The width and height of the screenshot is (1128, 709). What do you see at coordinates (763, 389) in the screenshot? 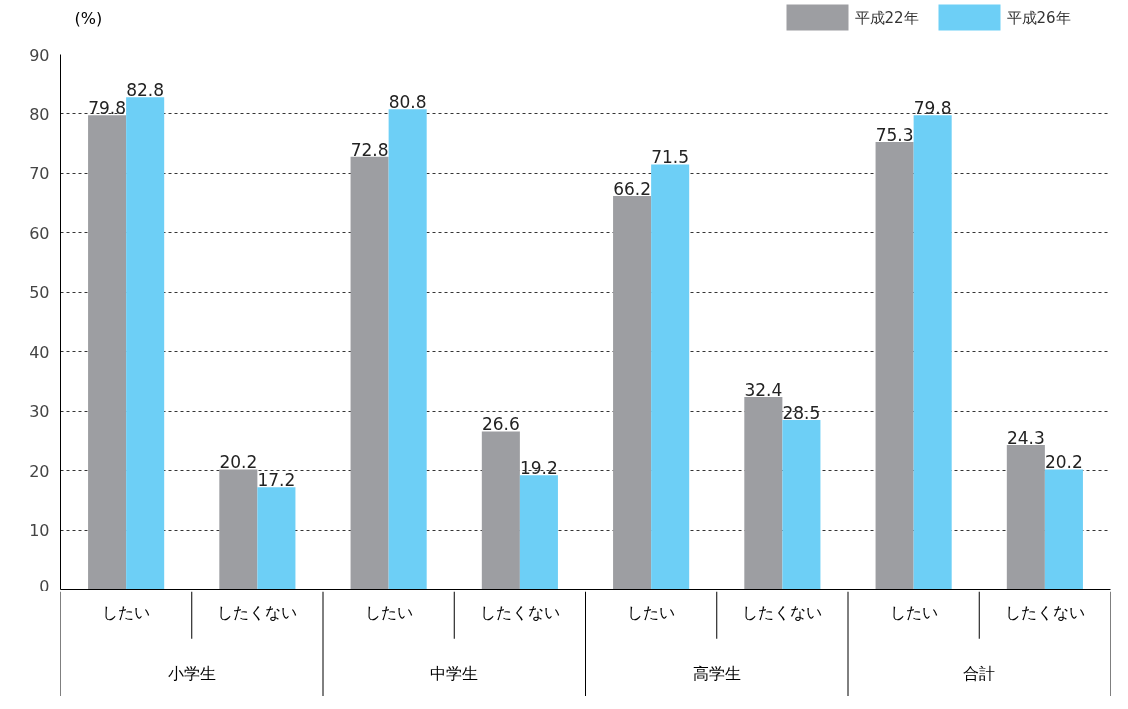
I see `data-label: 32.4` at bounding box center [763, 389].